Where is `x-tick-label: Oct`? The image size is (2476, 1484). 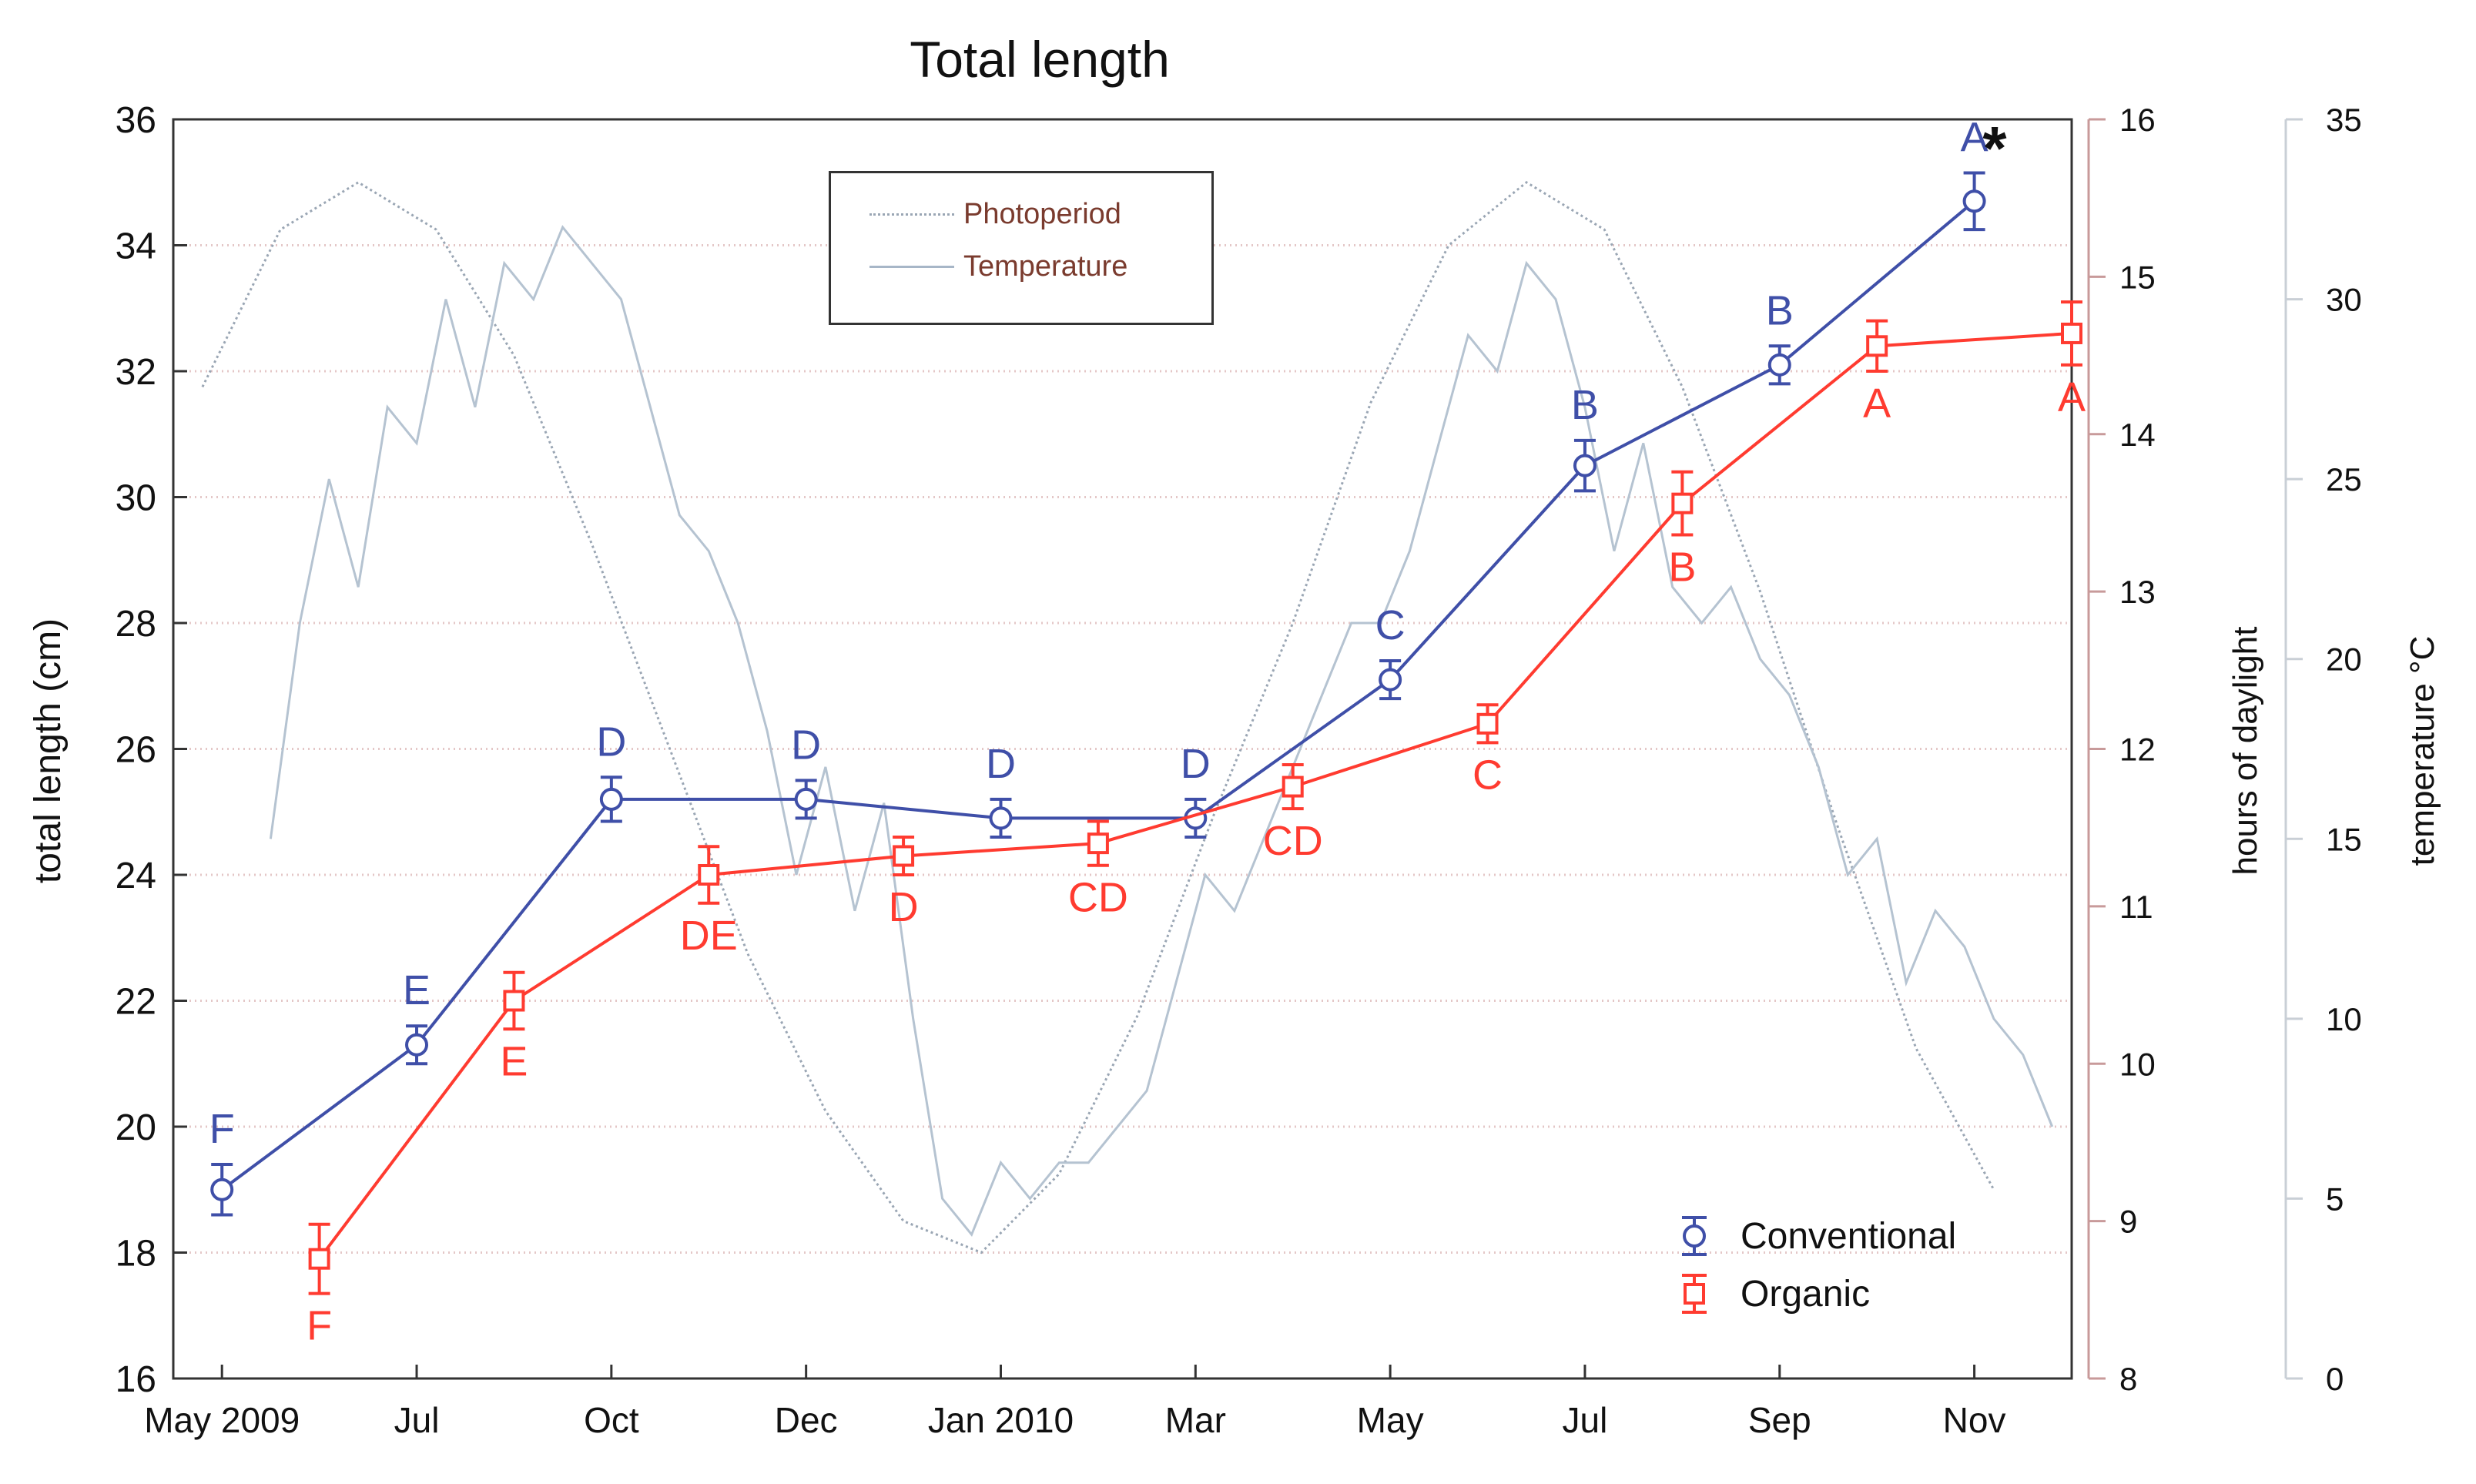
x-tick-label: Oct is located at coordinates (611, 1420).